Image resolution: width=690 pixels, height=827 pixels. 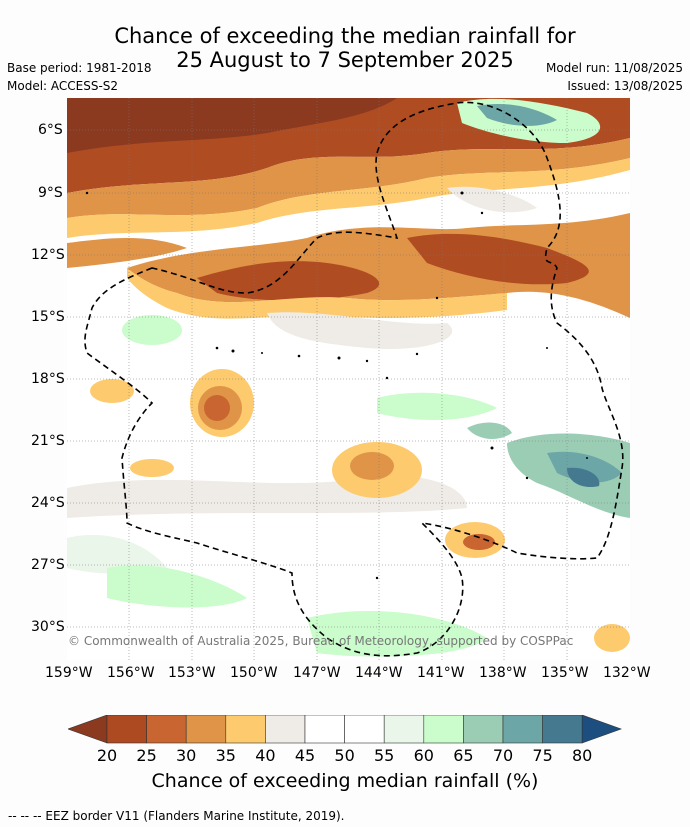 What do you see at coordinates (265, 755) in the screenshot?
I see `colorbar-tick-label: 40` at bounding box center [265, 755].